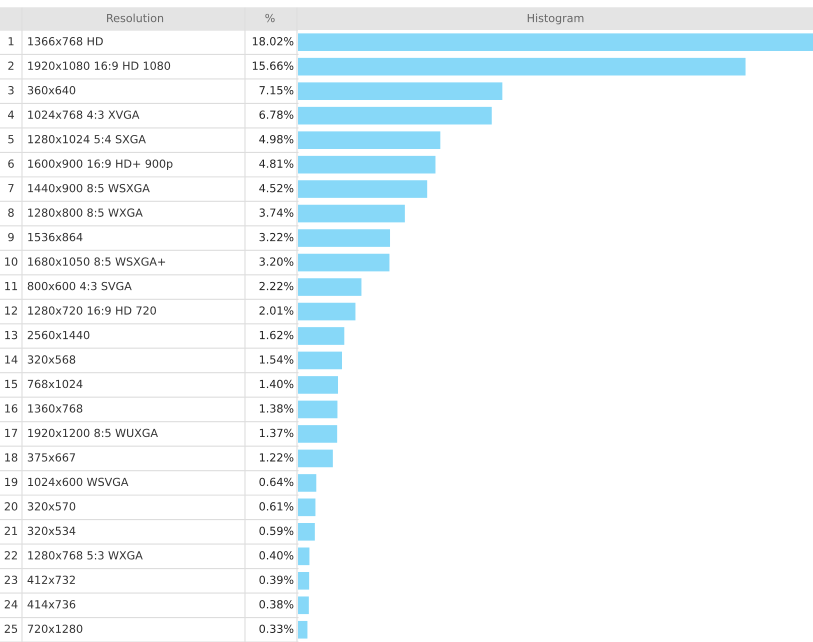 The height and width of the screenshot is (642, 813). Describe the element at coordinates (11, 212) in the screenshot. I see `text: 8` at that location.